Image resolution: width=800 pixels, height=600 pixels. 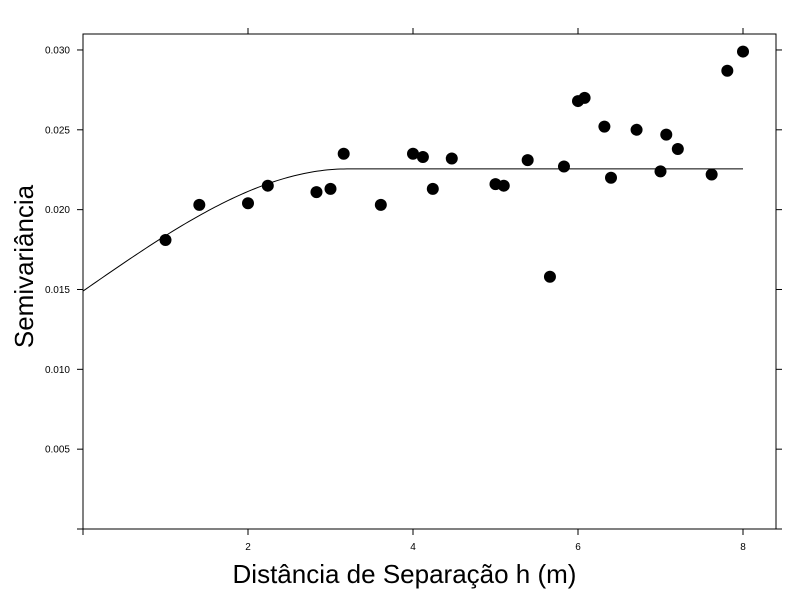 I want to click on x-tick-label: 6, so click(x=578, y=547).